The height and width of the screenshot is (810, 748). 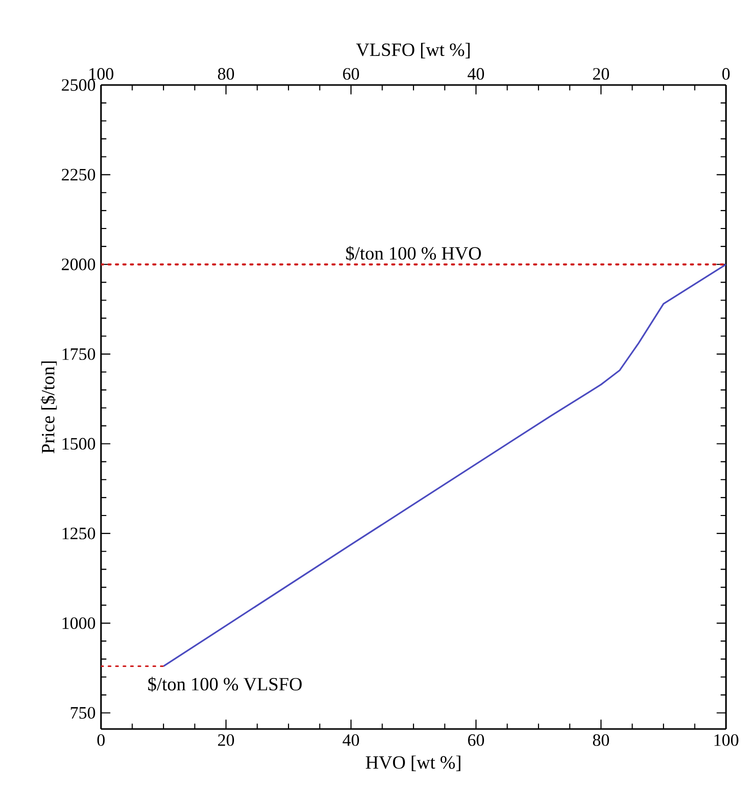 I want to click on x2-tick-label: 40, so click(x=476, y=74).